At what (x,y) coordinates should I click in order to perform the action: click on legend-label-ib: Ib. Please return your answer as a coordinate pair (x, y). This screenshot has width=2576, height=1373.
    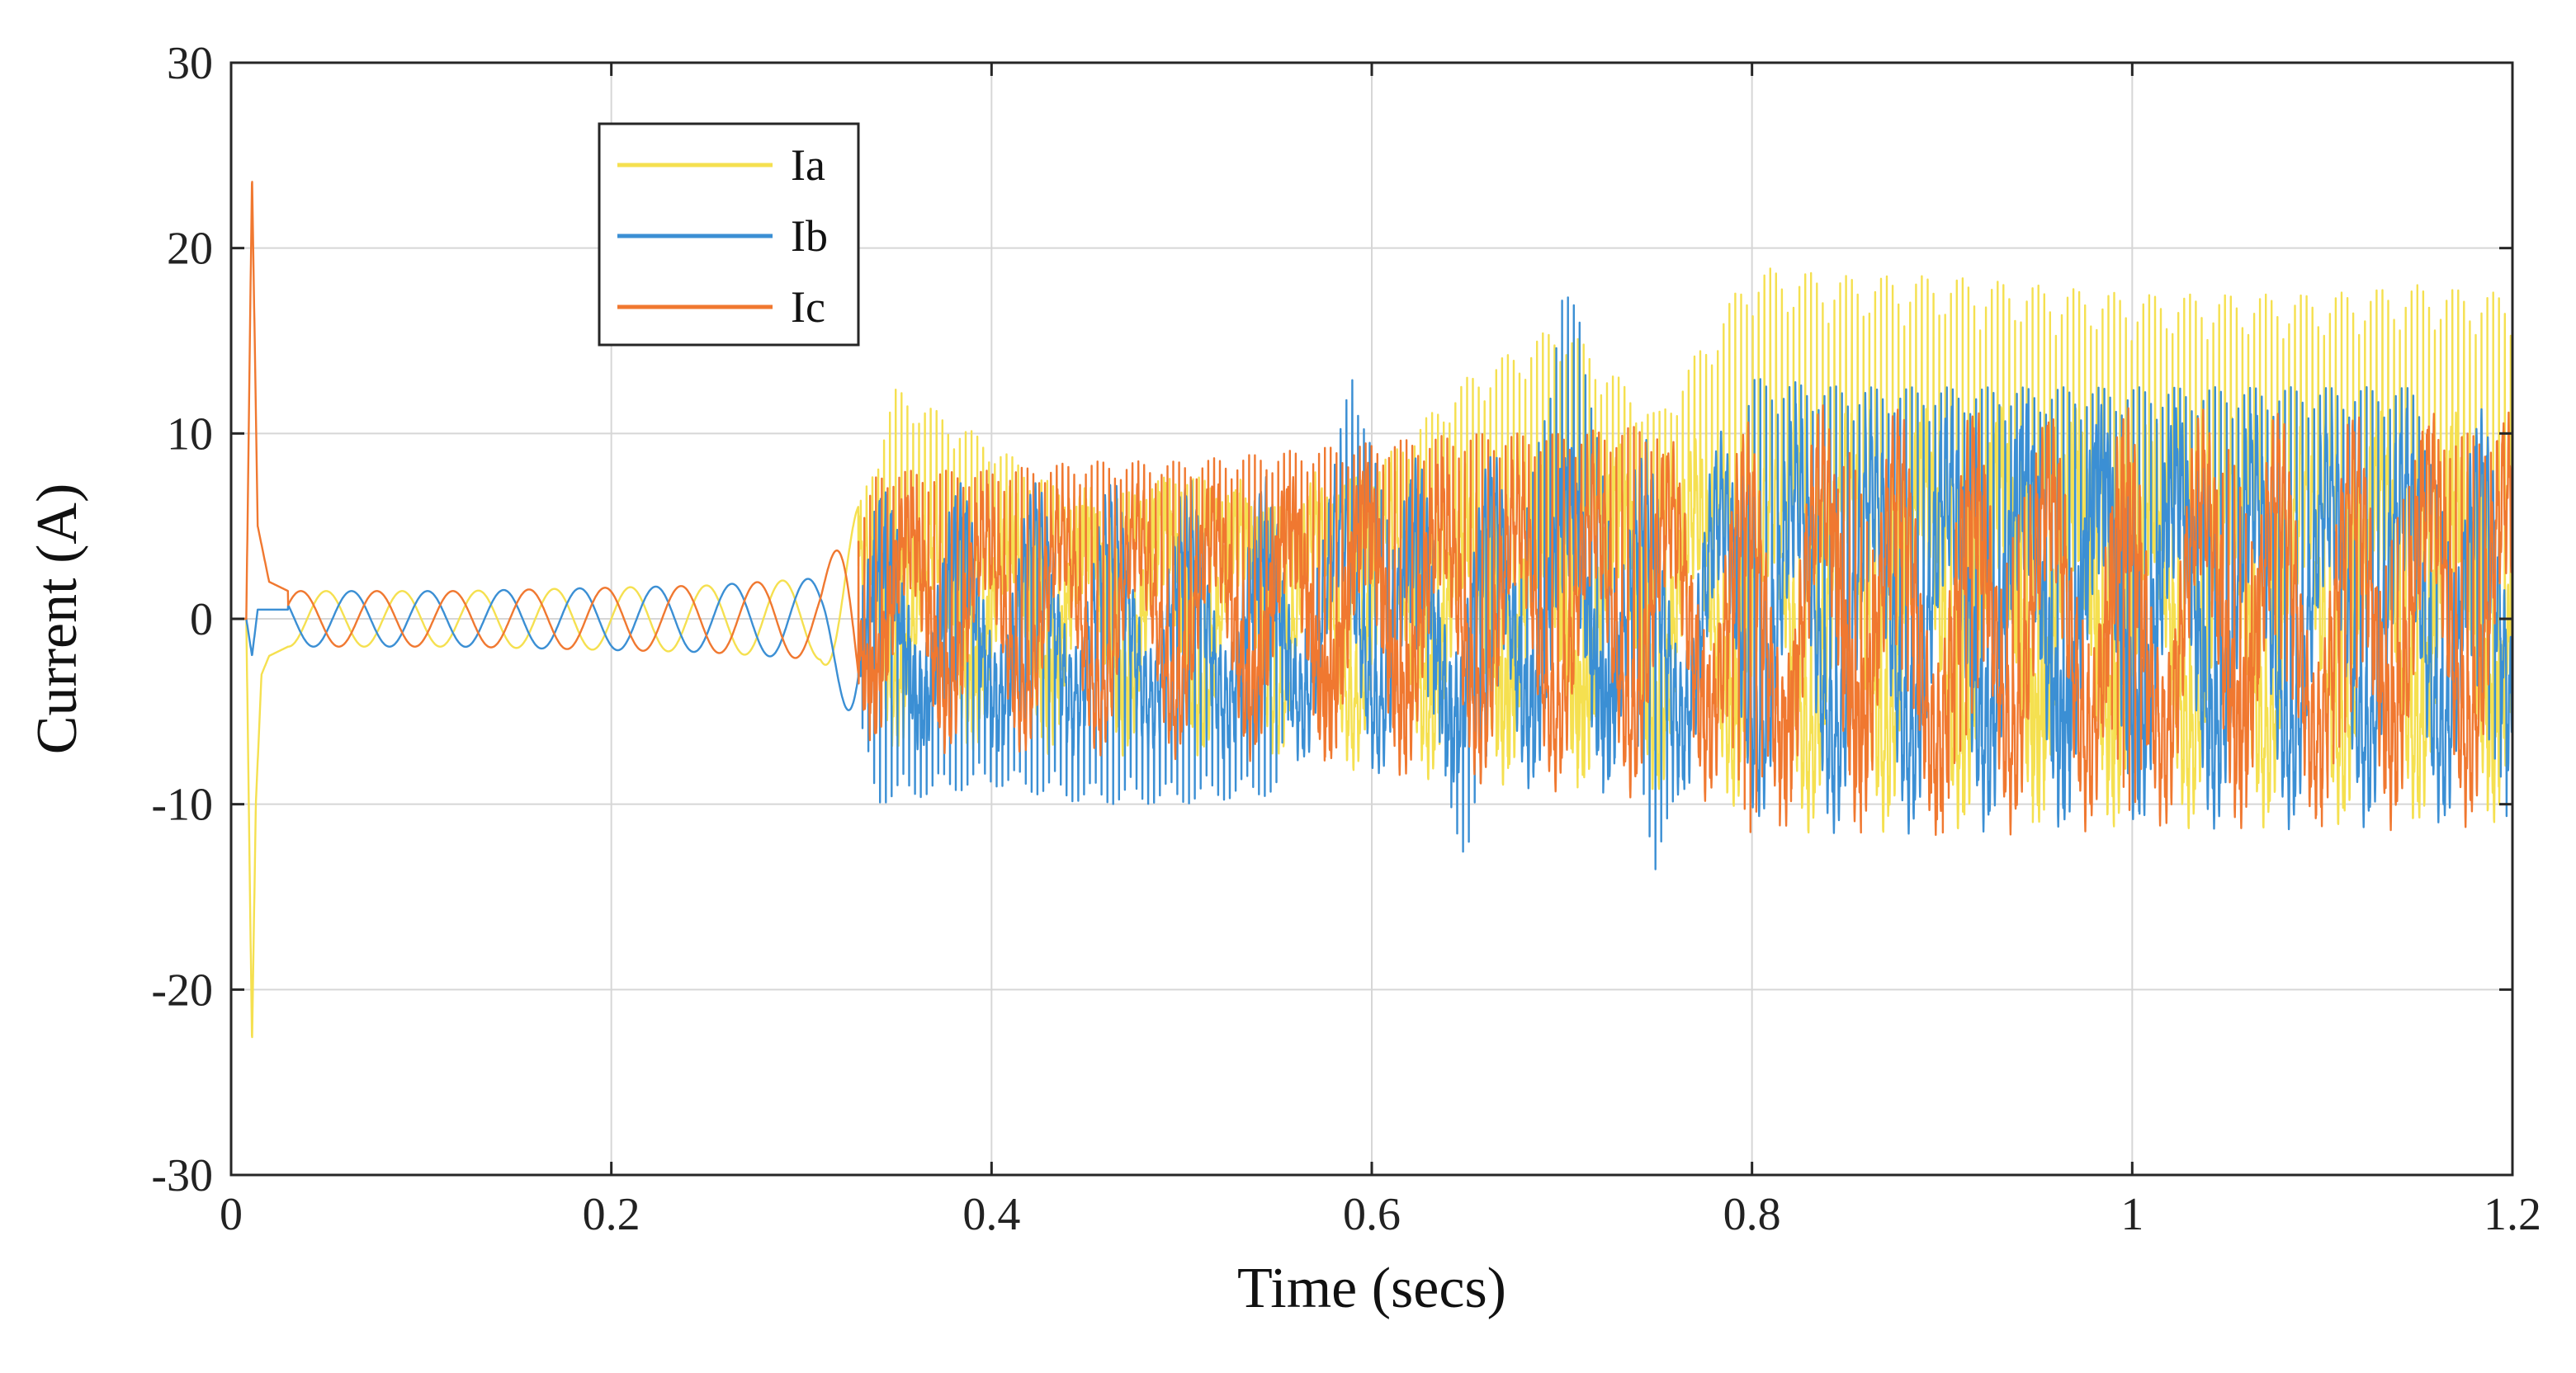
    Looking at the image, I should click on (809, 236).